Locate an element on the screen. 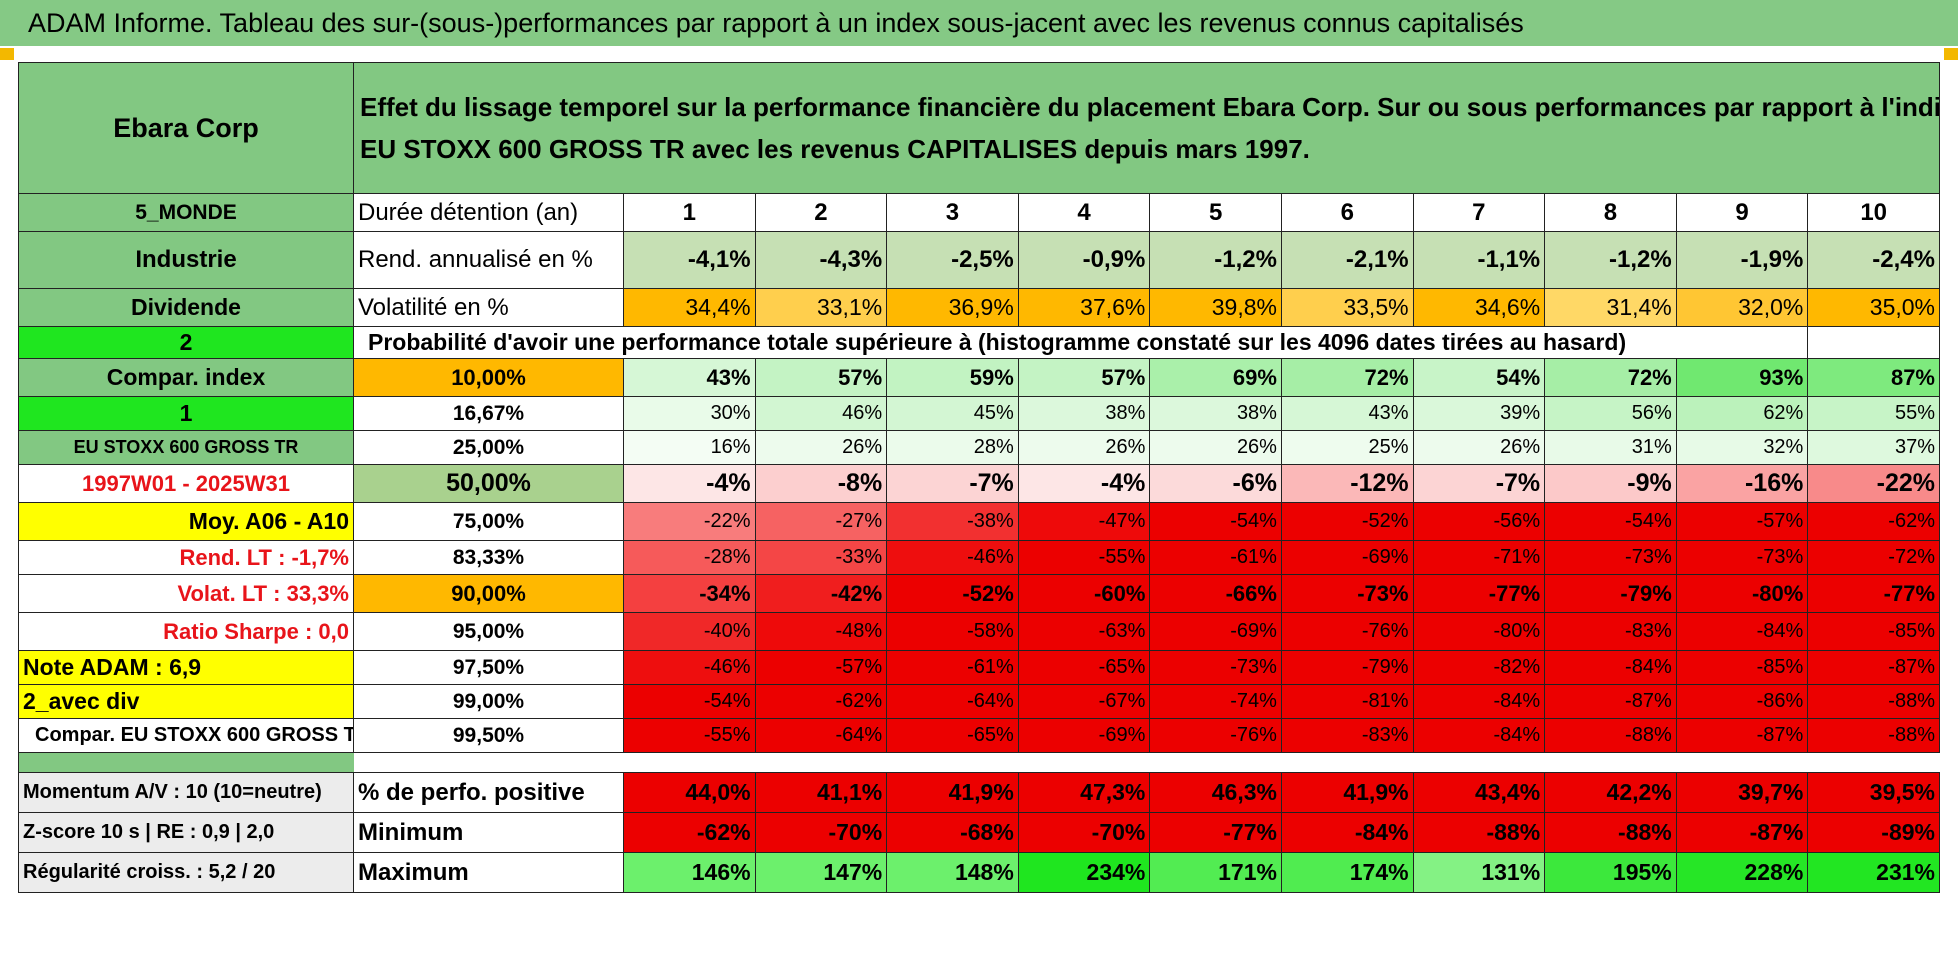 This screenshot has height=977, width=1958. year-header: 7 is located at coordinates (1479, 212).